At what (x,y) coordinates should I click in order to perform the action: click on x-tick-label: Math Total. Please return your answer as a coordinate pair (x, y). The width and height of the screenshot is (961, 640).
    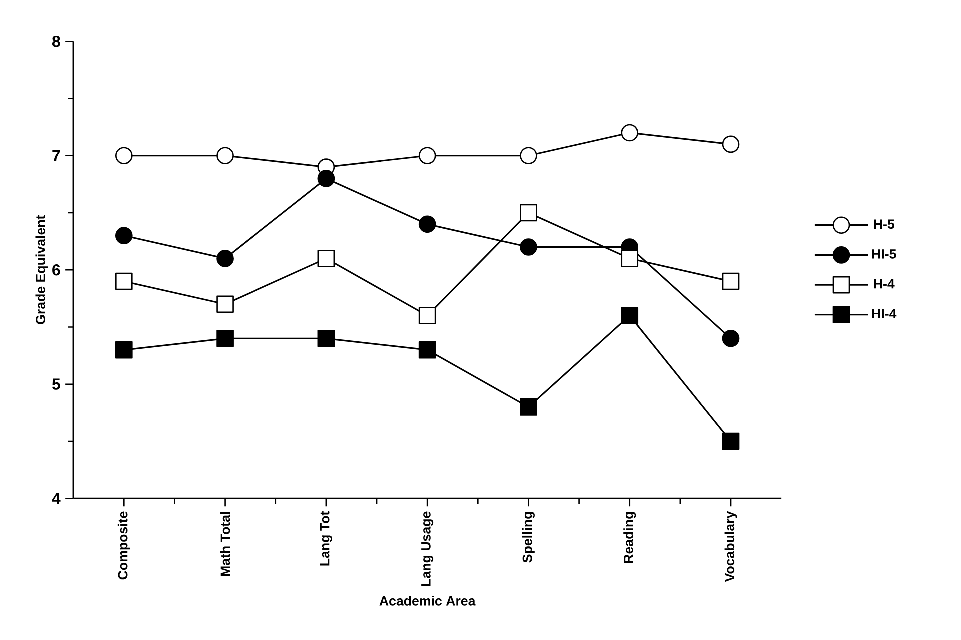
    Looking at the image, I should click on (225, 544).